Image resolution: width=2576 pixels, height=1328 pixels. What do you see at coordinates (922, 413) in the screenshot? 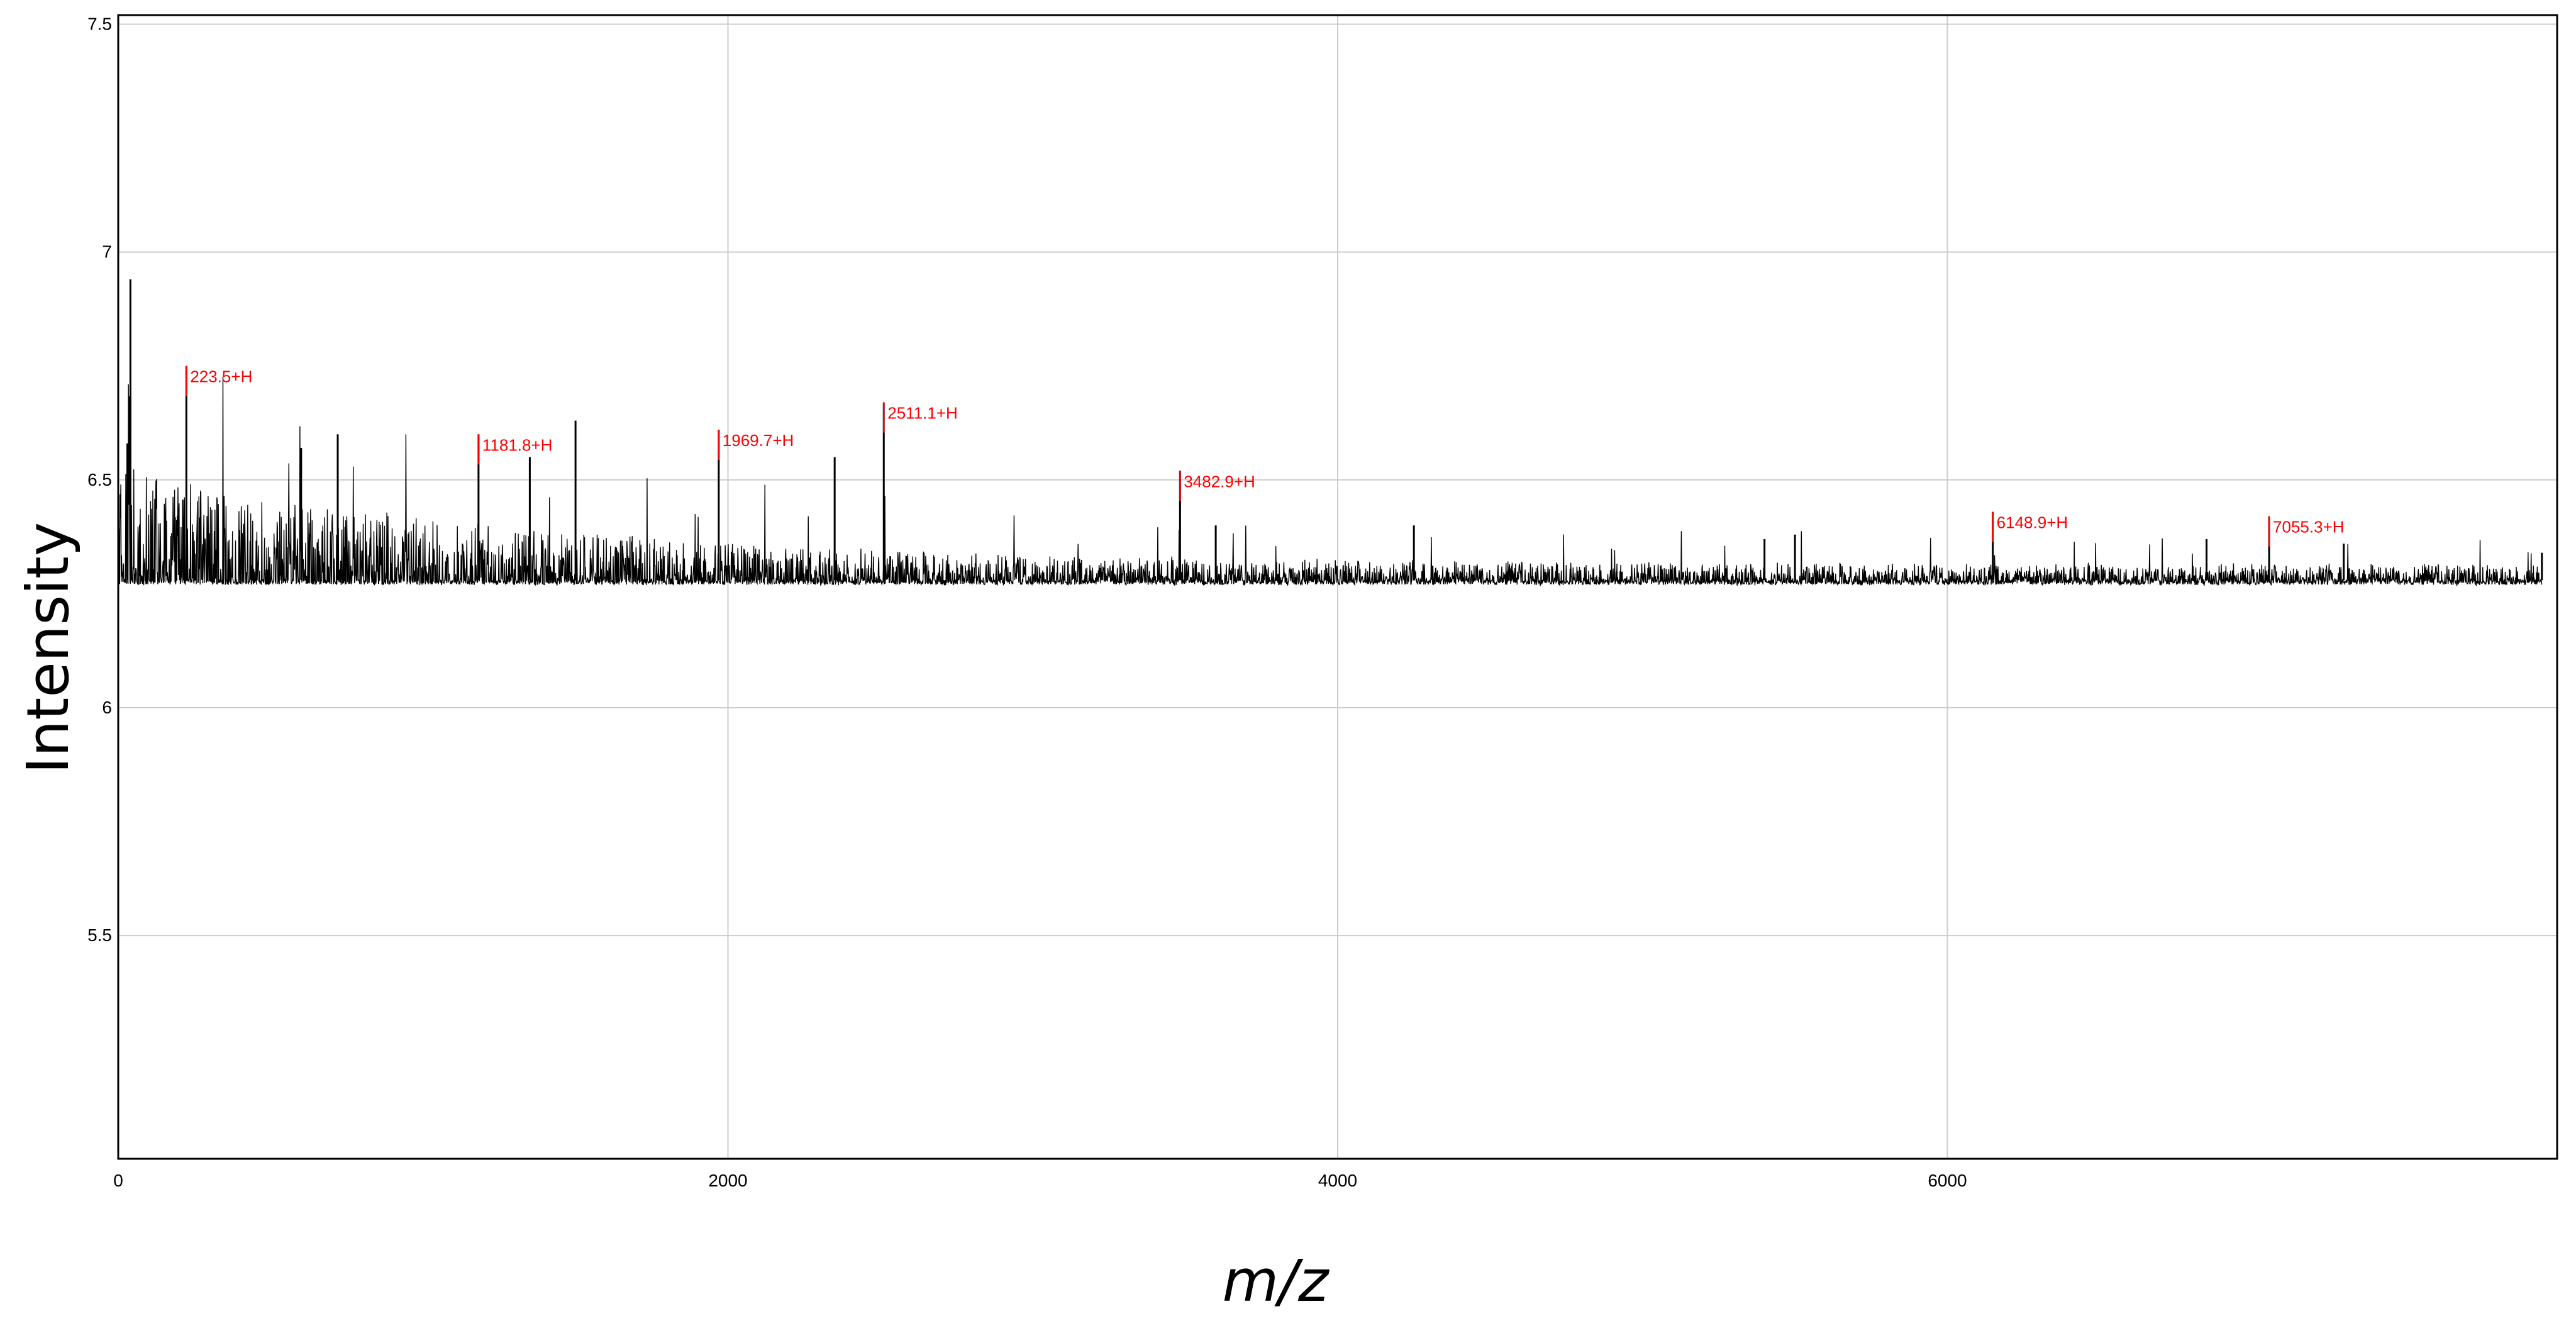
I see `peak-annotation-label: 2511.1+H` at bounding box center [922, 413].